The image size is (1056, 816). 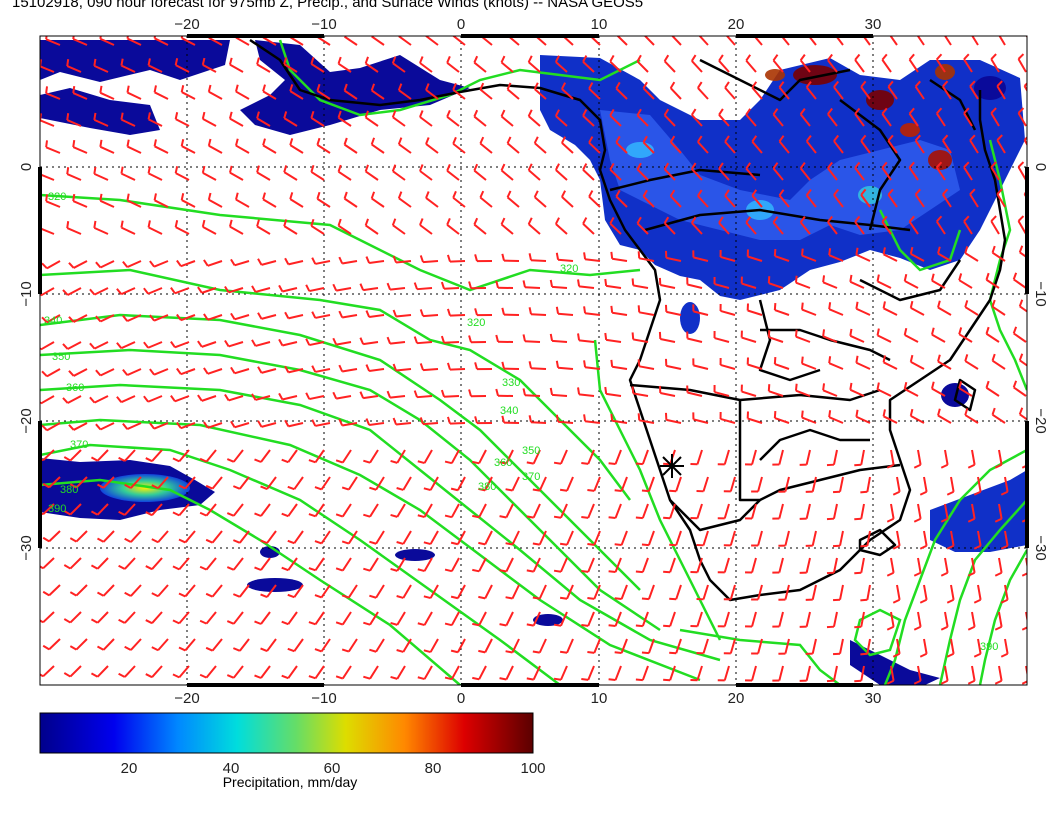 I want to click on contour-label: 340, so click(x=53, y=321).